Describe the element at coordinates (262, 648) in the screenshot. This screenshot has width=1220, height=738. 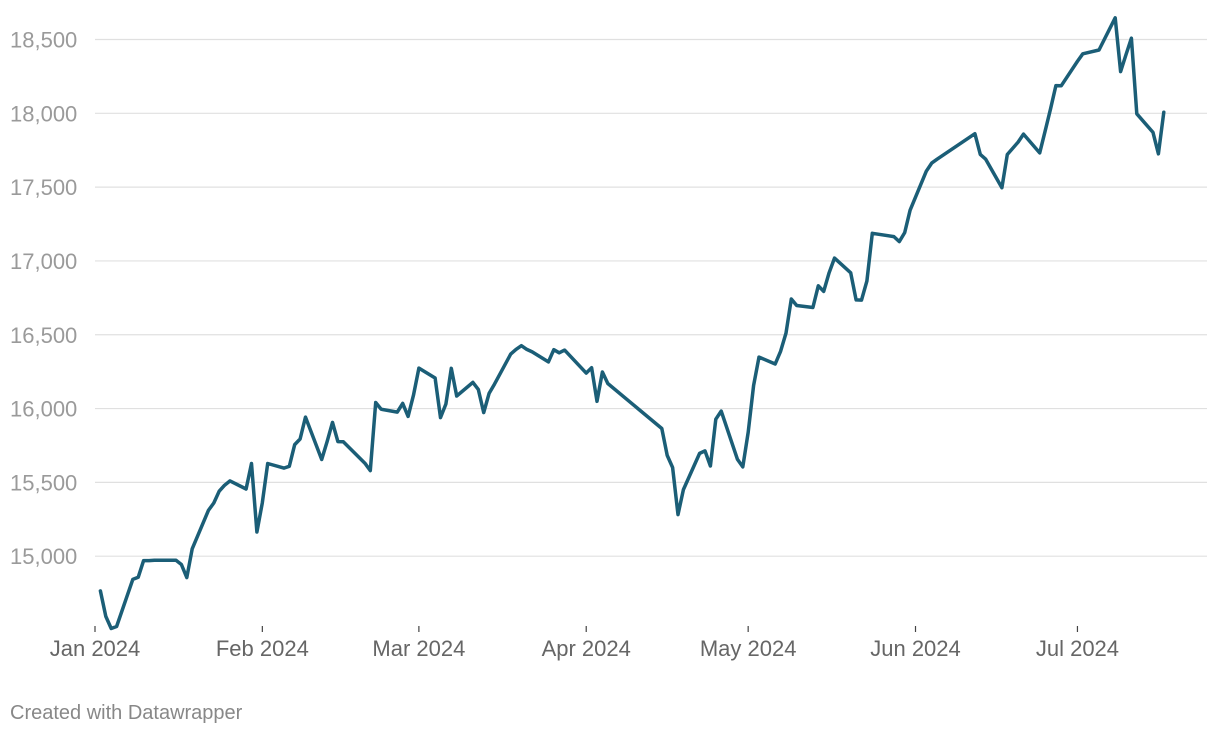
I see `x-tick-label: Feb 2024` at that location.